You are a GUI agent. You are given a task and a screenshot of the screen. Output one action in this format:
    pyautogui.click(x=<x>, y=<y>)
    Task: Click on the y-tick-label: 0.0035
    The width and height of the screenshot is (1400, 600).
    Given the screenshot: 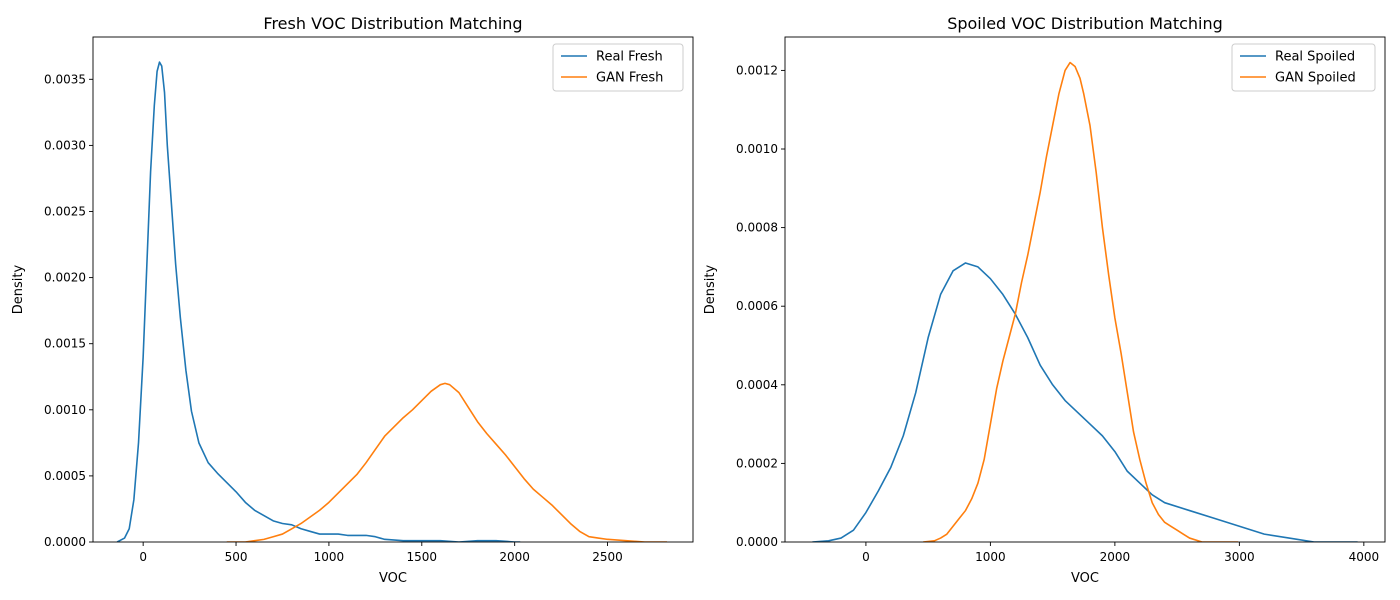 What is the action you would take?
    pyautogui.click(x=65, y=79)
    